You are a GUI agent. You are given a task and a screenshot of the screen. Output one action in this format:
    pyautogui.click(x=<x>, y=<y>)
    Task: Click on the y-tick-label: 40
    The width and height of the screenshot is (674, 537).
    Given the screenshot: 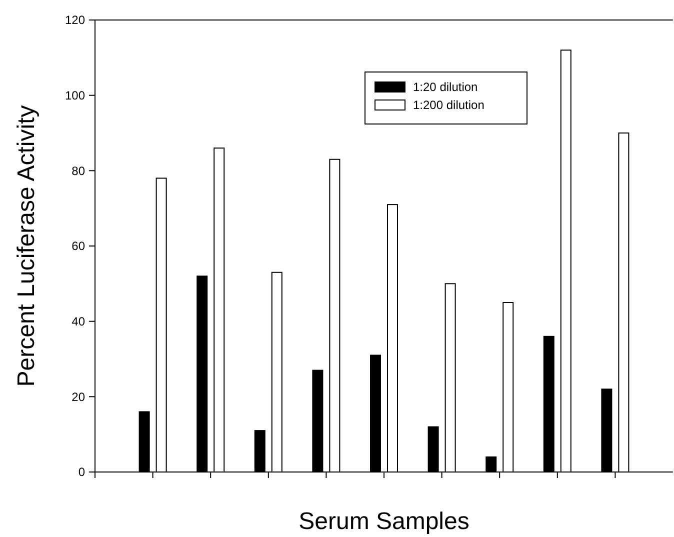 What is the action you would take?
    pyautogui.click(x=79, y=321)
    